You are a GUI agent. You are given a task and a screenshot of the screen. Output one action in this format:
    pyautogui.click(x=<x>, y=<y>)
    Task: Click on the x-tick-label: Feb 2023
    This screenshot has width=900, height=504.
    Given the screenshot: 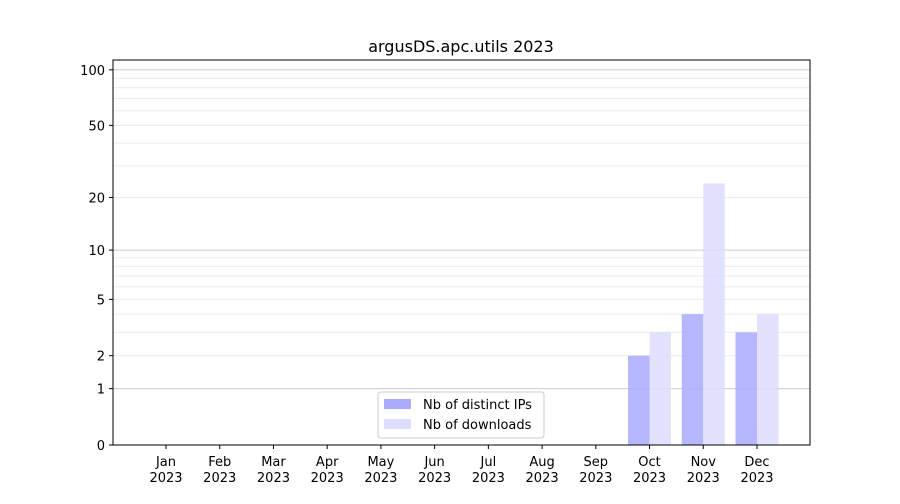 What is the action you would take?
    pyautogui.click(x=219, y=470)
    